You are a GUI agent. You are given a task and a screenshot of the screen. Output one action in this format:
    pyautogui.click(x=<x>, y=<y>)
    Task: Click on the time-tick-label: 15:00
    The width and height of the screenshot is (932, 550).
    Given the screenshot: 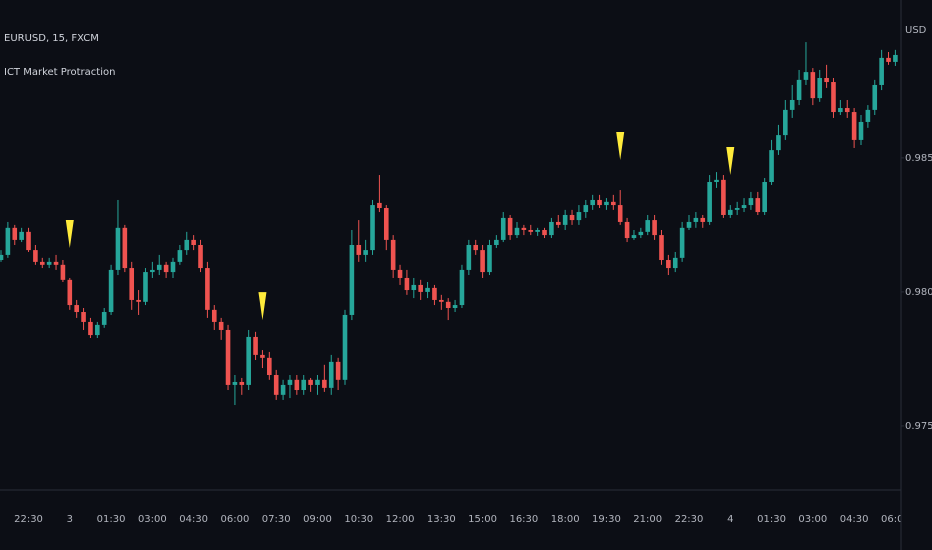 What is the action you would take?
    pyautogui.click(x=482, y=519)
    